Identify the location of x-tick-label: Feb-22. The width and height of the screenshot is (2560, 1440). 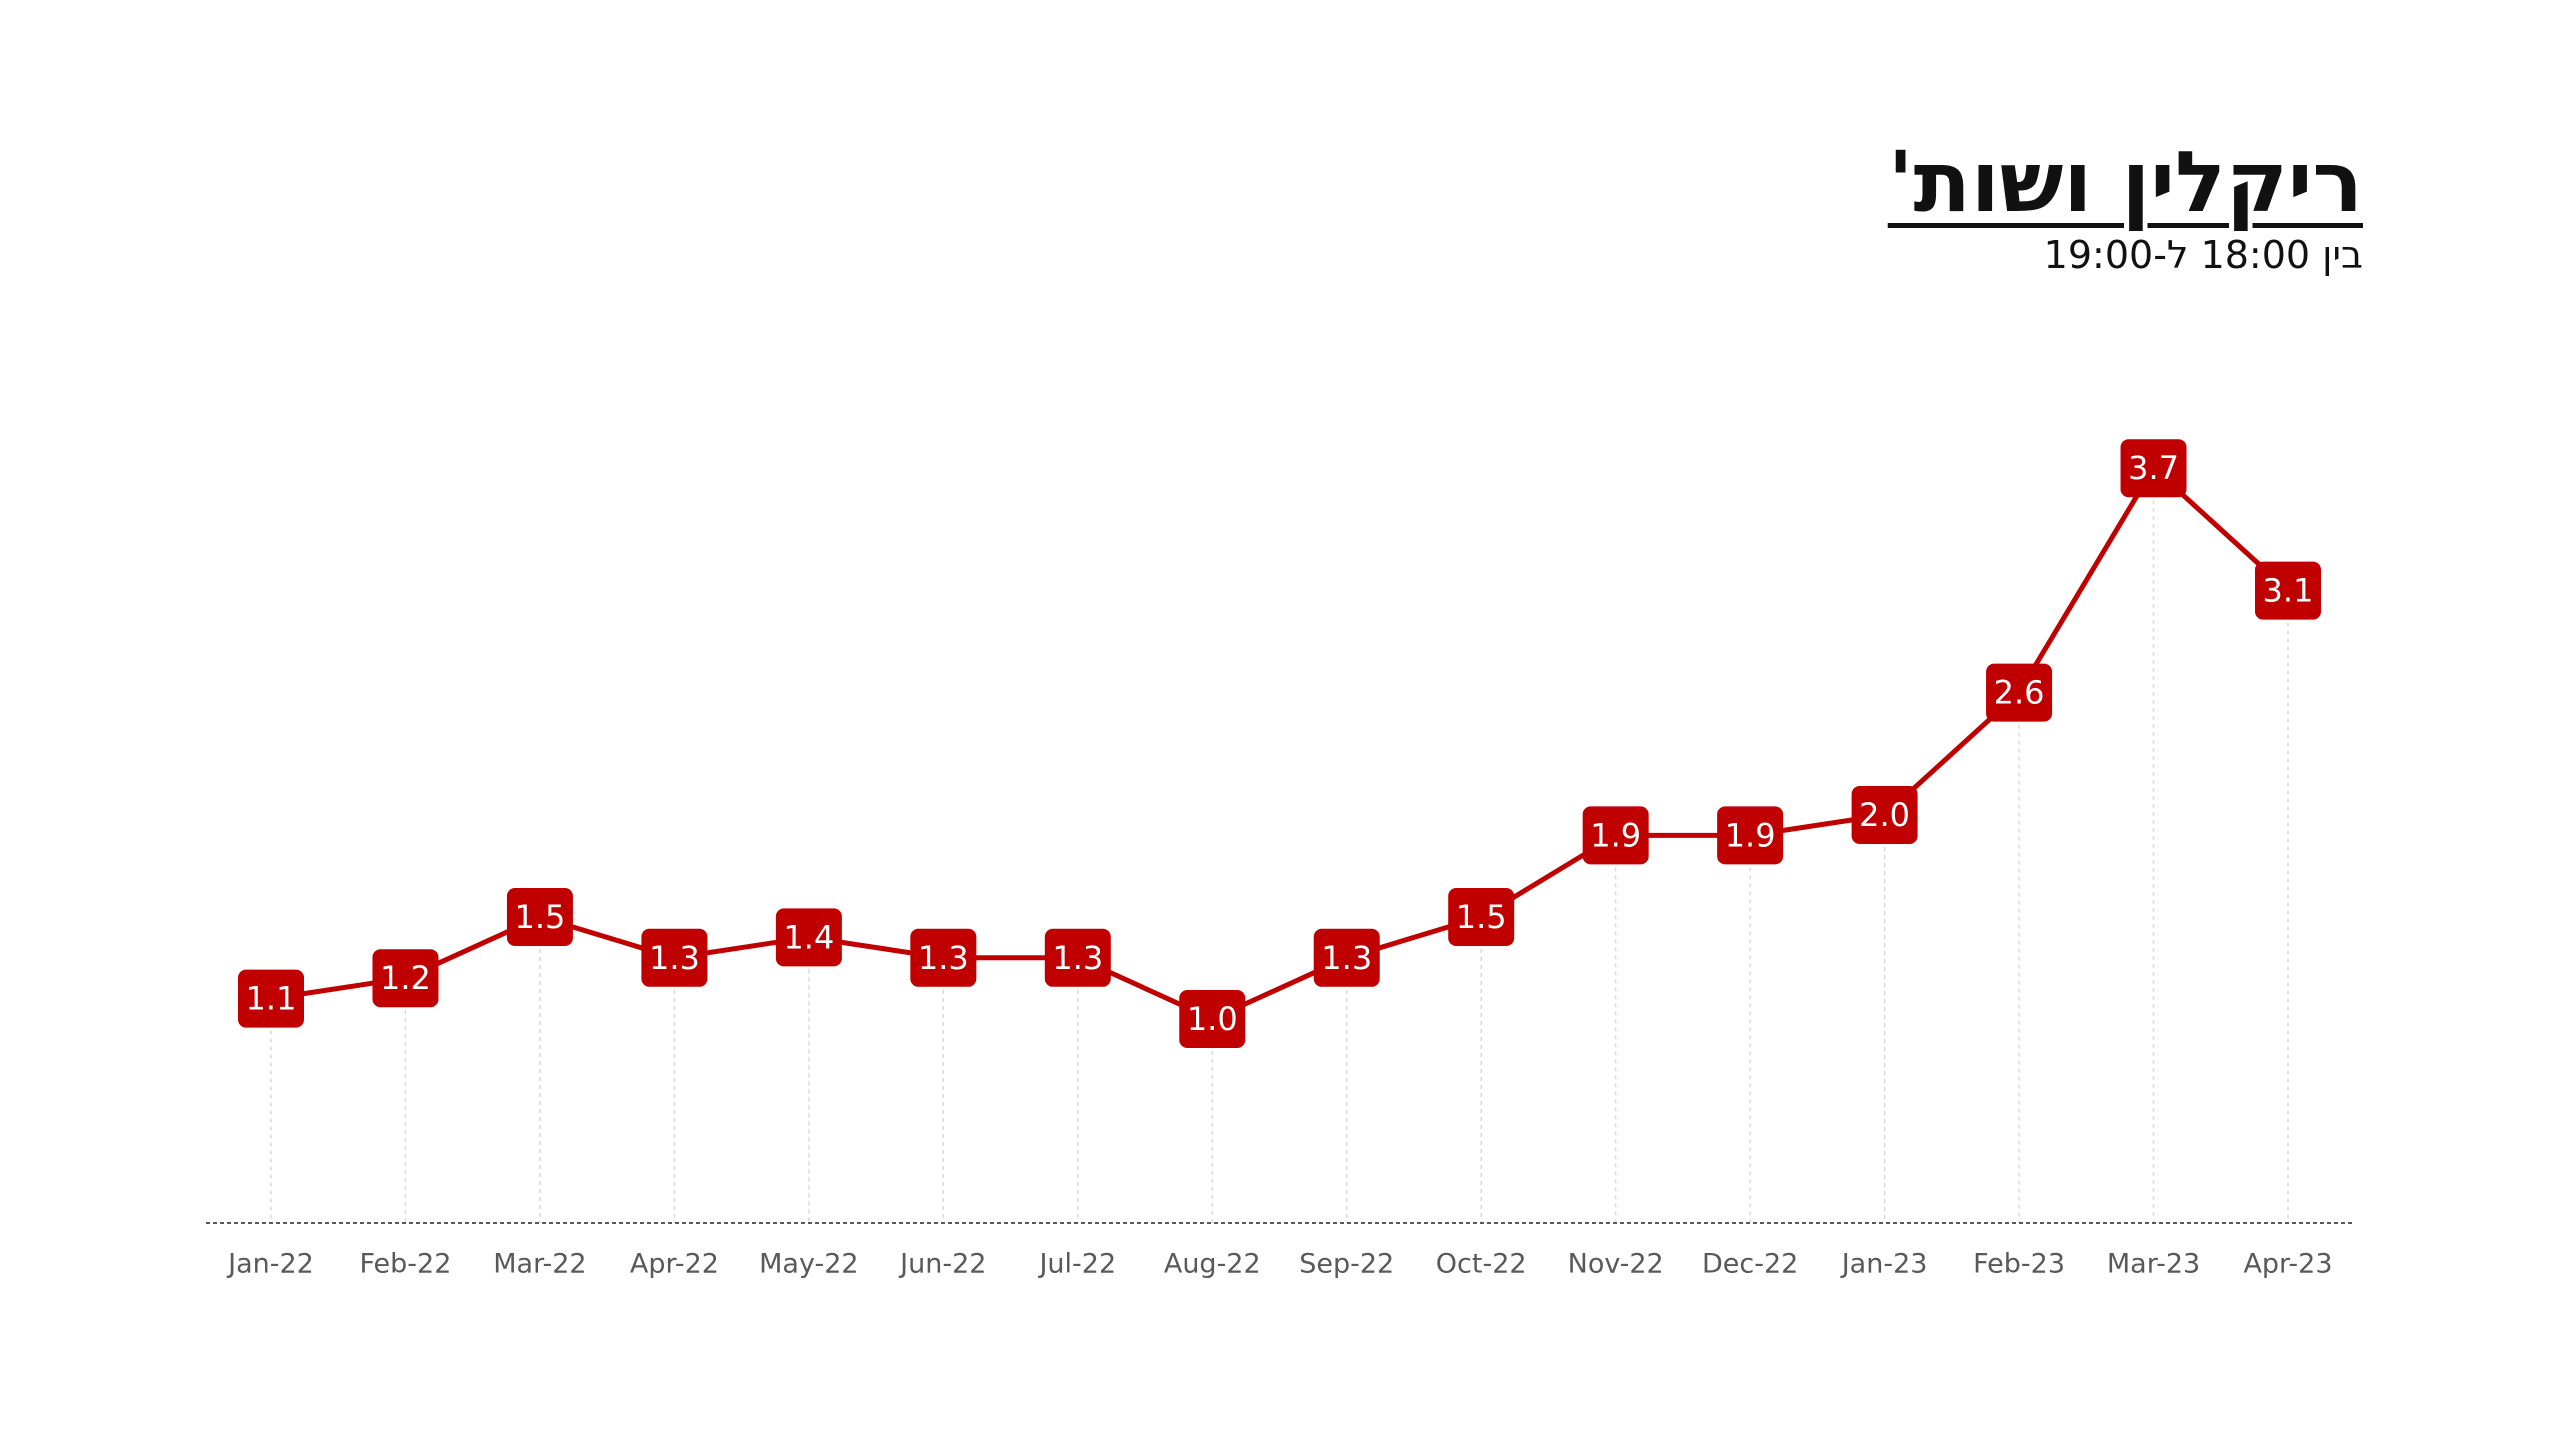
(406, 1264).